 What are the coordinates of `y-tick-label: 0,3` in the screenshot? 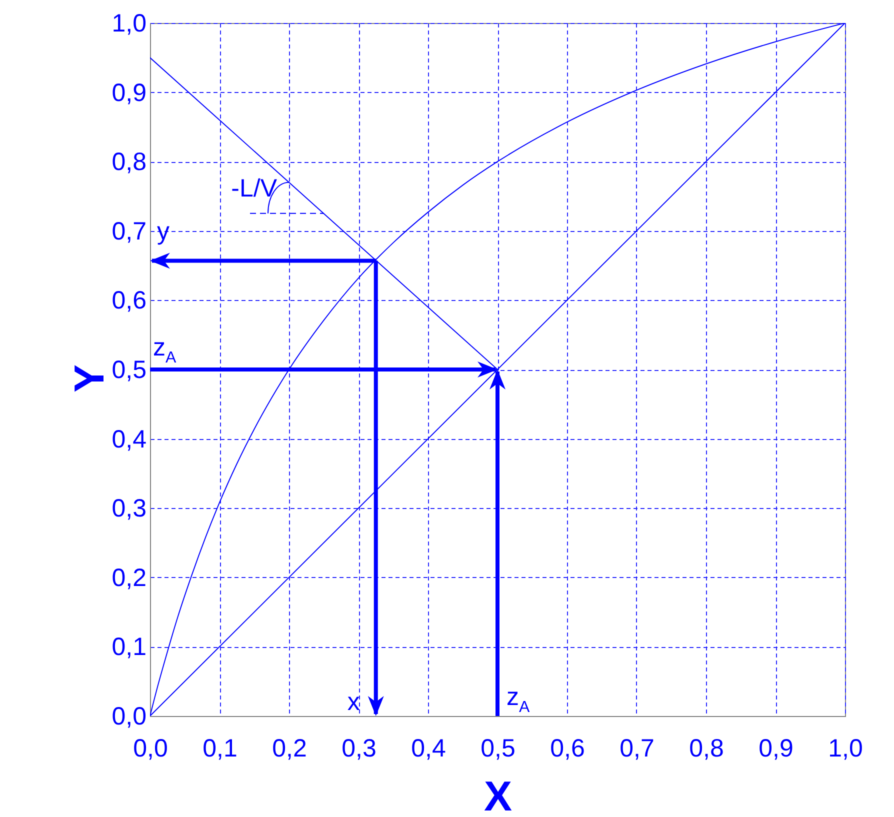 It's located at (129, 508).